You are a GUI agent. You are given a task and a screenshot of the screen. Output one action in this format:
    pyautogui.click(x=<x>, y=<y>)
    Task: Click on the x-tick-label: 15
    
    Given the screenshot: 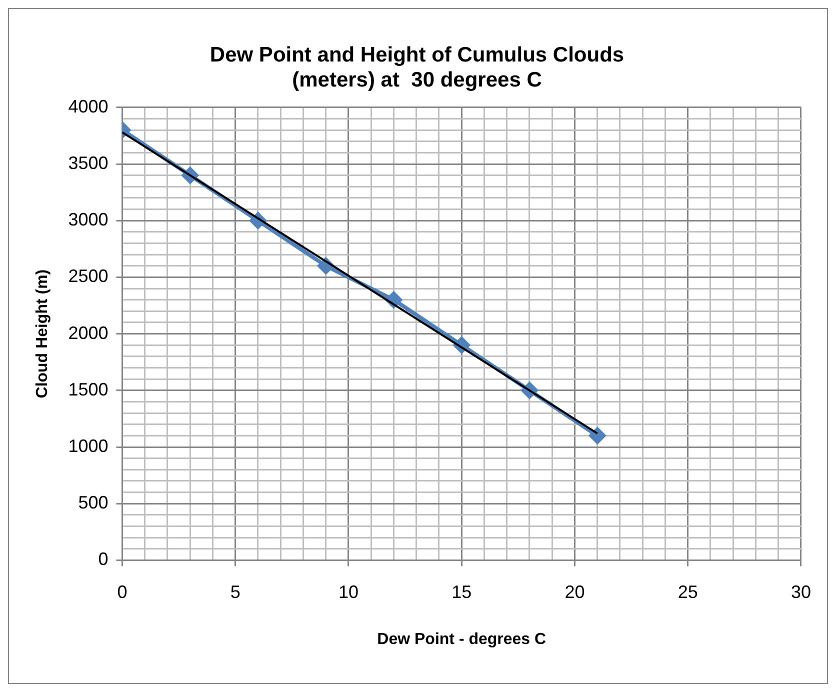 What is the action you would take?
    pyautogui.click(x=462, y=592)
    